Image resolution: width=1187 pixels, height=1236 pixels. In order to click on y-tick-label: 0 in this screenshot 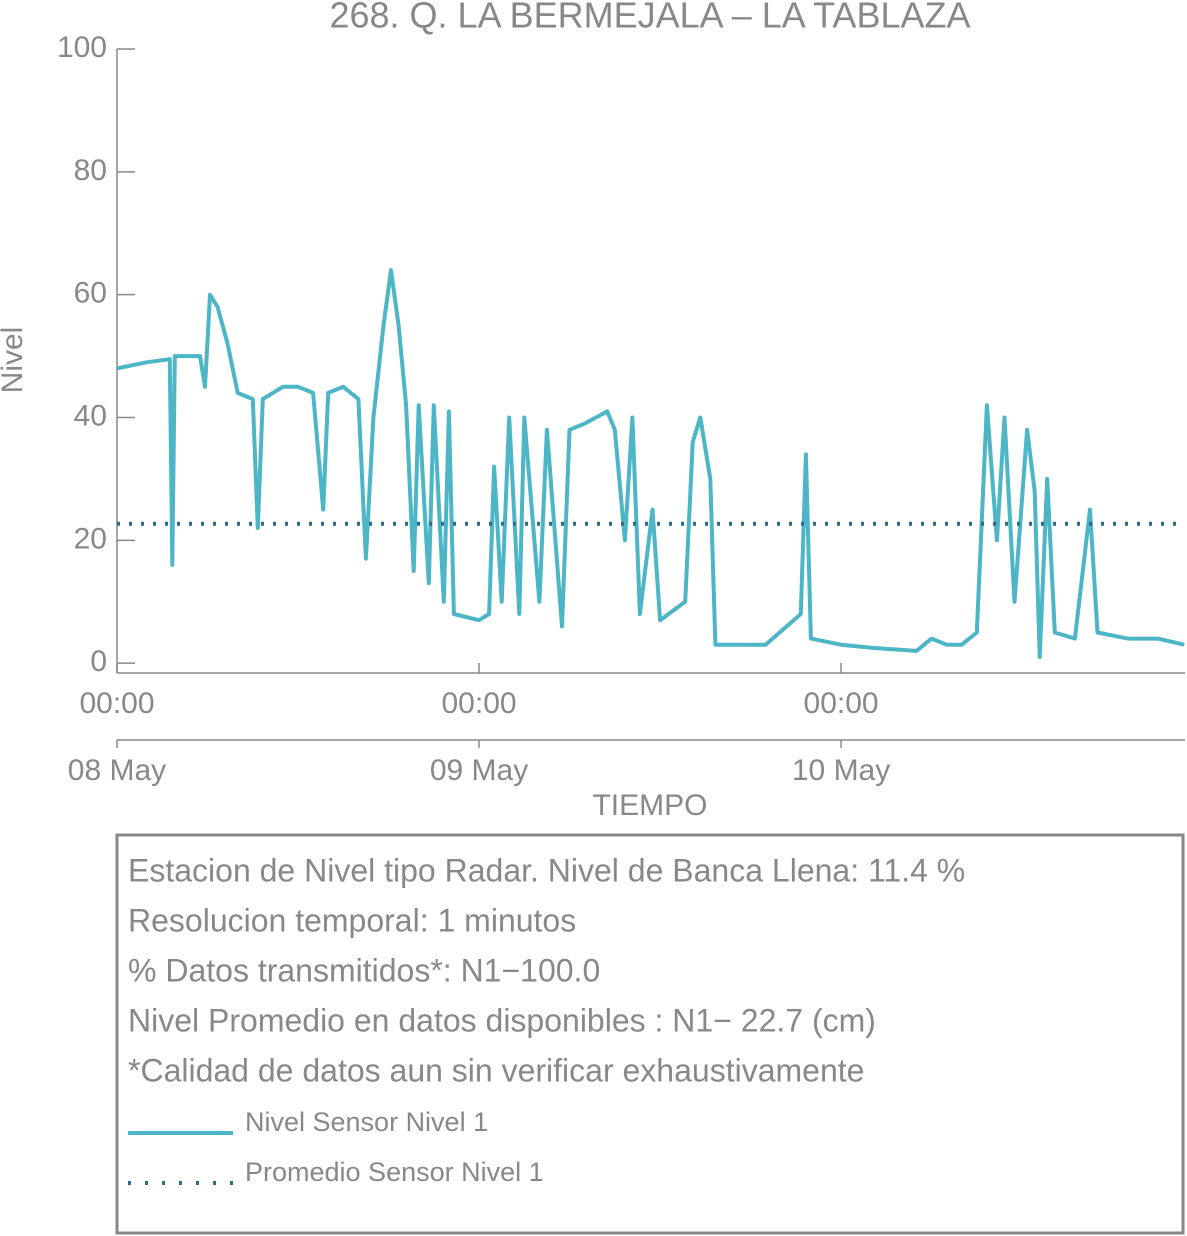, I will do `click(98, 661)`.